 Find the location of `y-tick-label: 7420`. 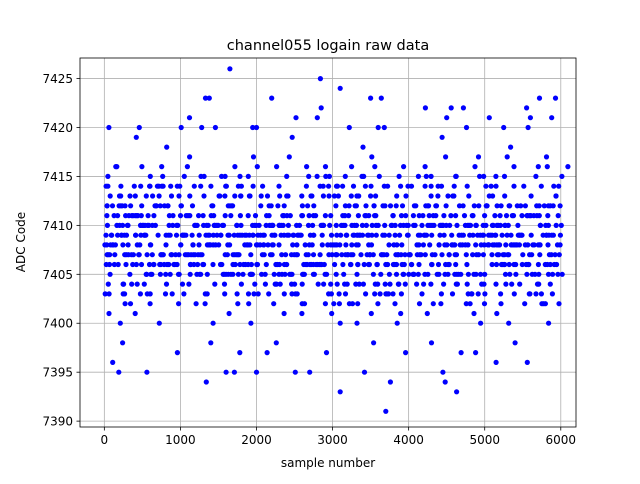

y-tick-label: 7420 is located at coordinates (57, 128).